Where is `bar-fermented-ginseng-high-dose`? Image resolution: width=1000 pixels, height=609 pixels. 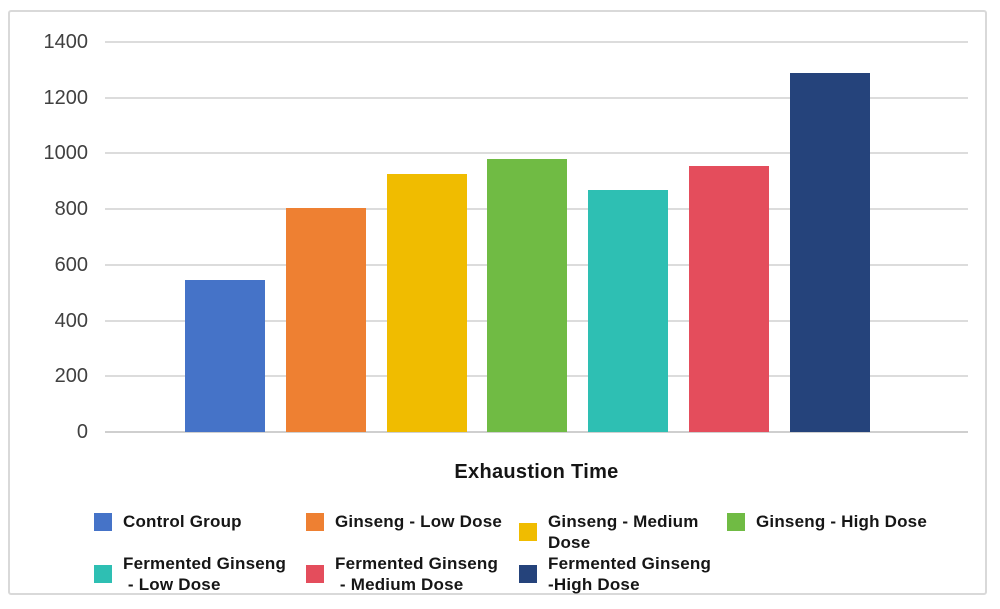 bar-fermented-ginseng-high-dose is located at coordinates (829, 252).